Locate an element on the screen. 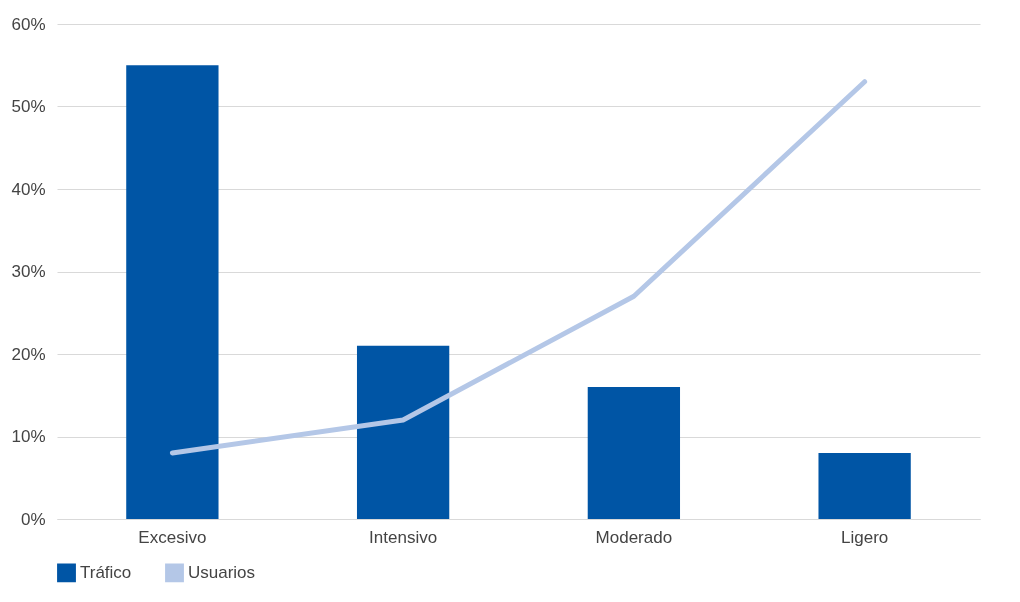  y-tick-label: 0% is located at coordinates (33, 519).